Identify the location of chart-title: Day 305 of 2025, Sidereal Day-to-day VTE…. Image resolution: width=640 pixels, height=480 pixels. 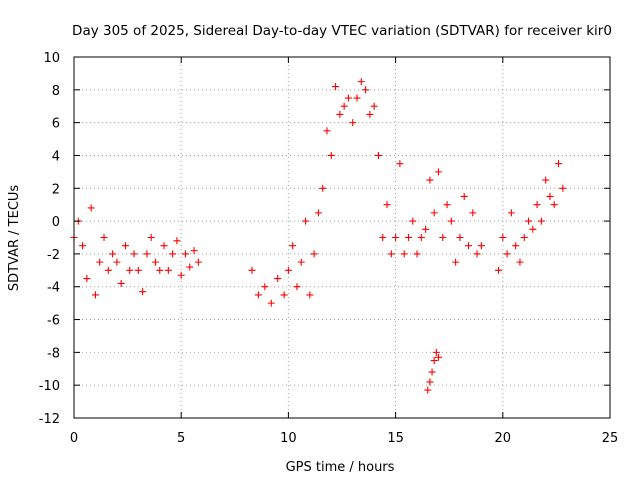
(342, 31).